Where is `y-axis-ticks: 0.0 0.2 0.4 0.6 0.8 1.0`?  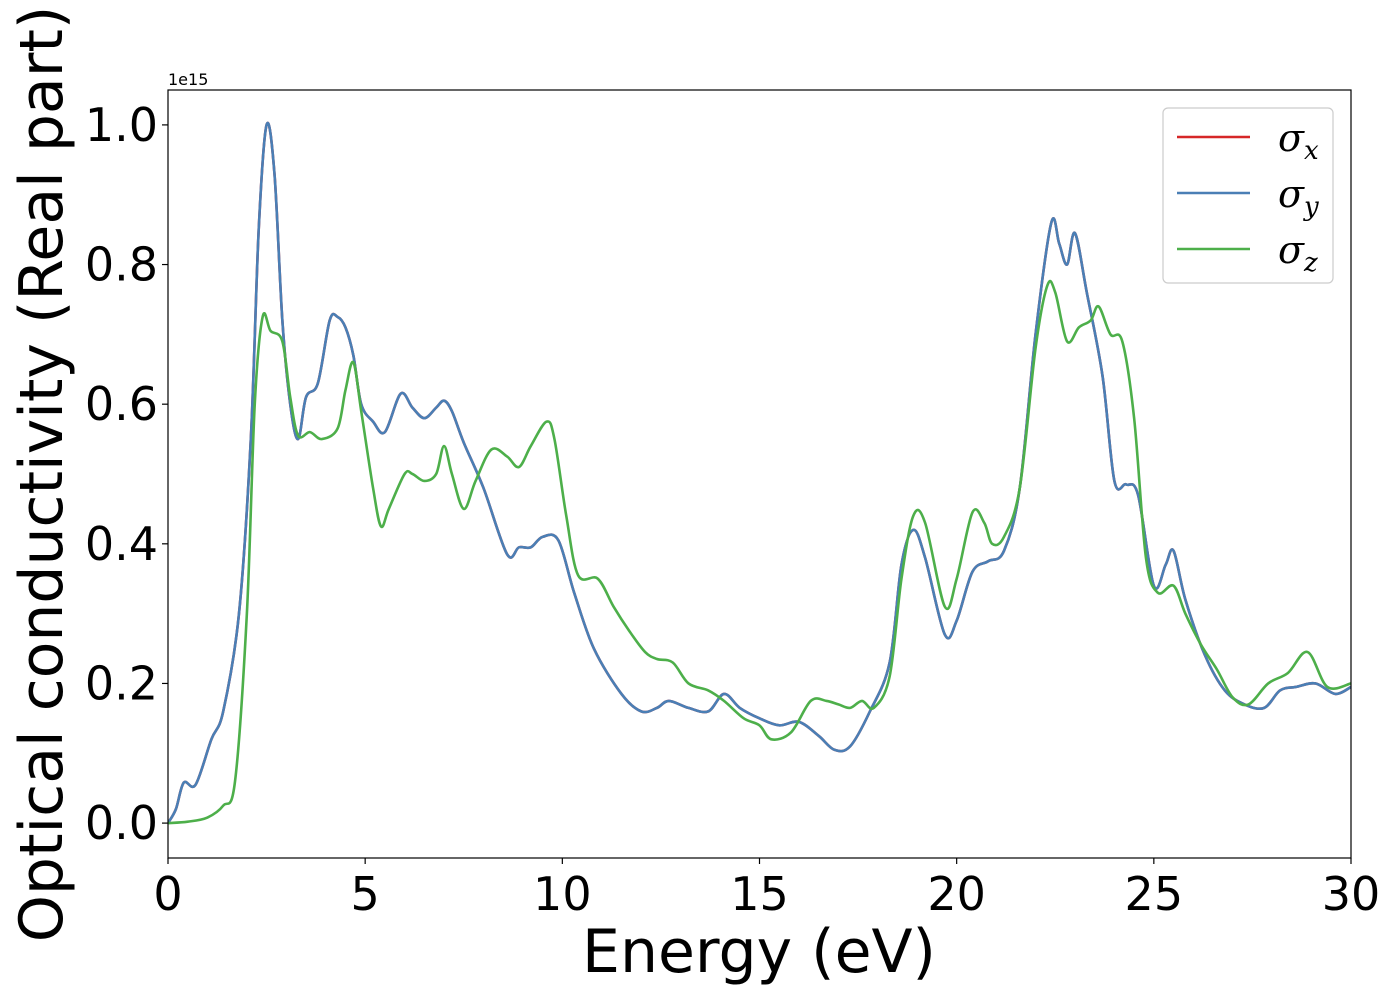
y-axis-ticks: 0.0 0.2 0.4 0.6 0.8 1.0 is located at coordinates (126, 474).